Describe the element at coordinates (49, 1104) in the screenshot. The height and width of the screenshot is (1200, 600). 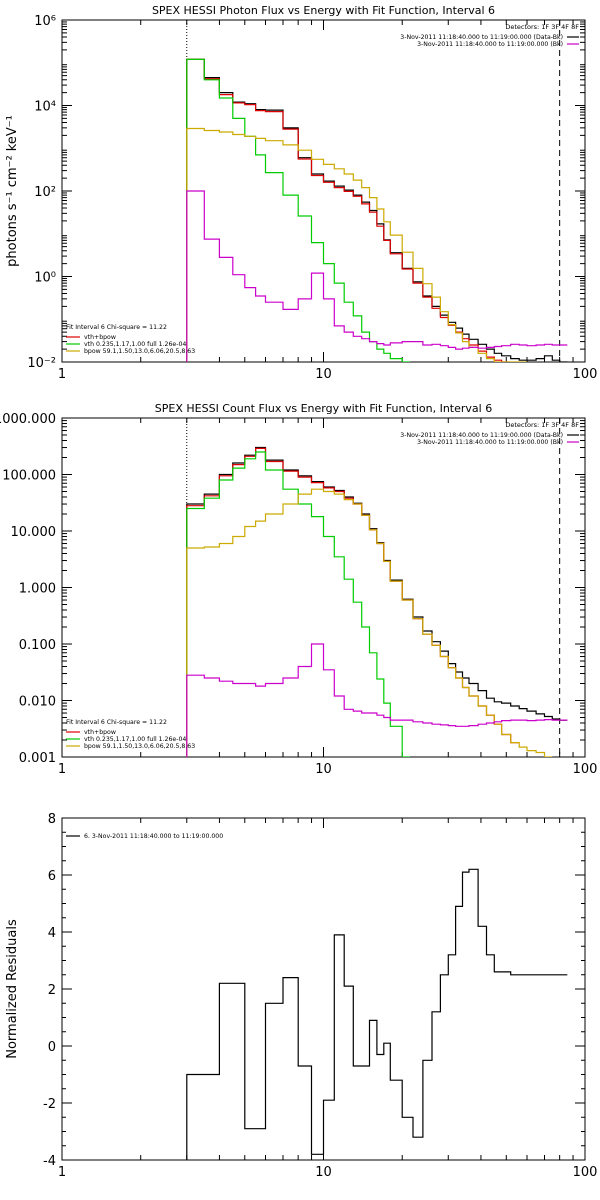
I see `y-tick-label: -2` at that location.